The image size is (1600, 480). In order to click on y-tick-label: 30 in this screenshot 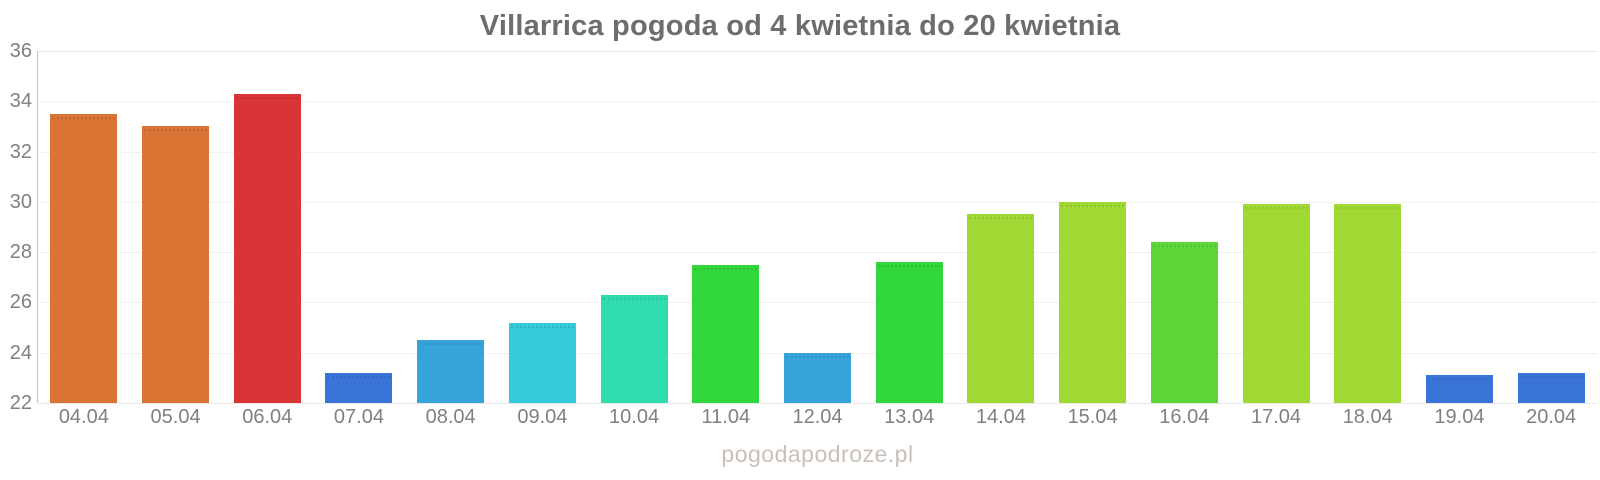, I will do `click(20, 201)`.